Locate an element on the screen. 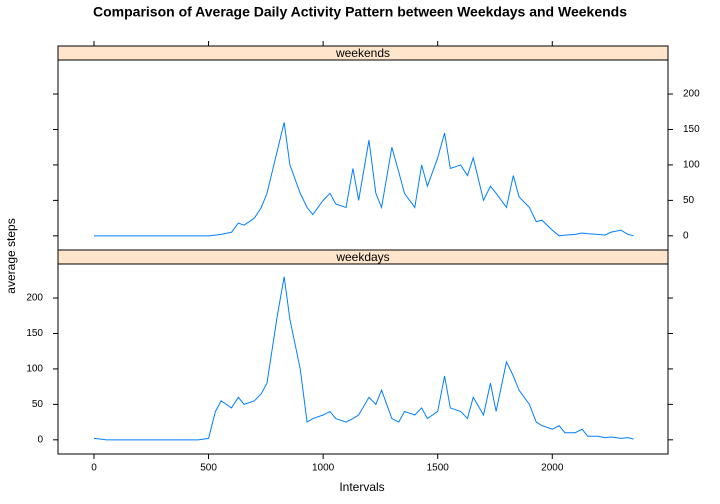 This screenshot has width=720, height=504. x-tick-label: 500 is located at coordinates (208, 468).